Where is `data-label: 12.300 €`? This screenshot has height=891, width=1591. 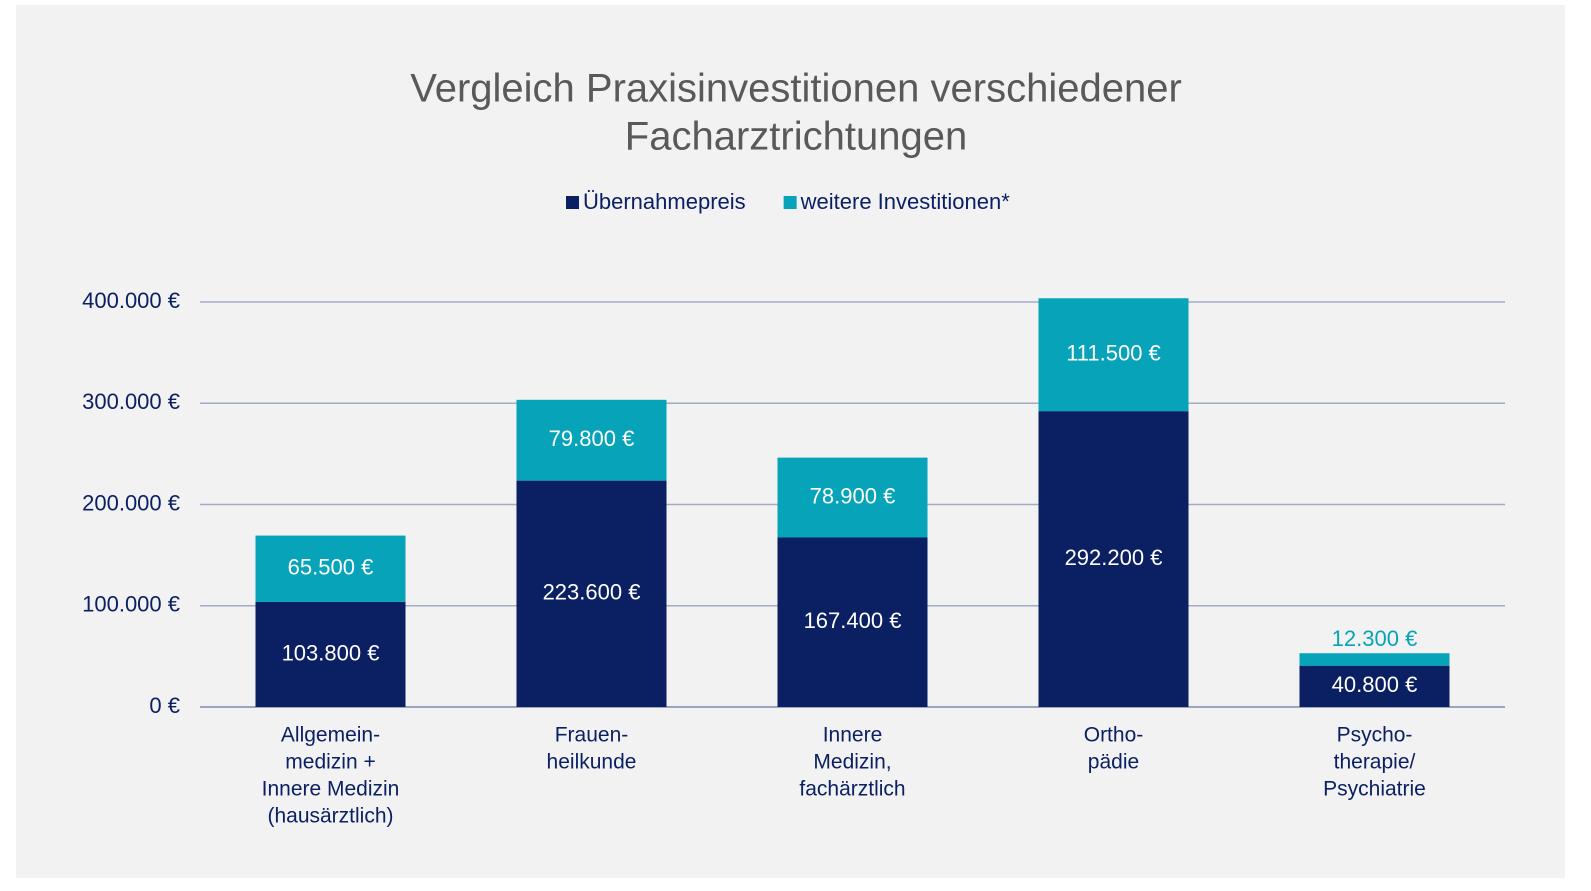
data-label: 12.300 € is located at coordinates (1375, 638).